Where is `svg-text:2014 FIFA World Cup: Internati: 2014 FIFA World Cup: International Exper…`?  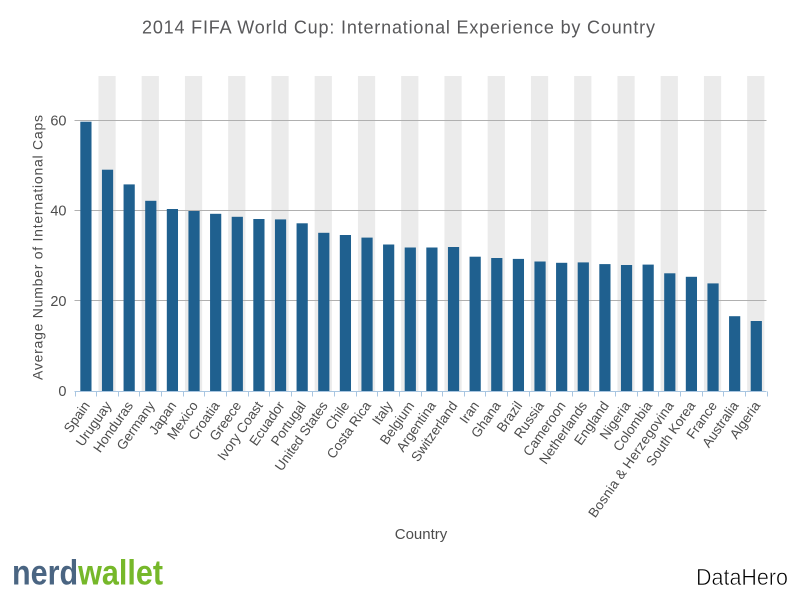
svg-text:2014 FIFA World Cup: Internati: 2014 FIFA World Cup: International Exper… is located at coordinates (398, 28).